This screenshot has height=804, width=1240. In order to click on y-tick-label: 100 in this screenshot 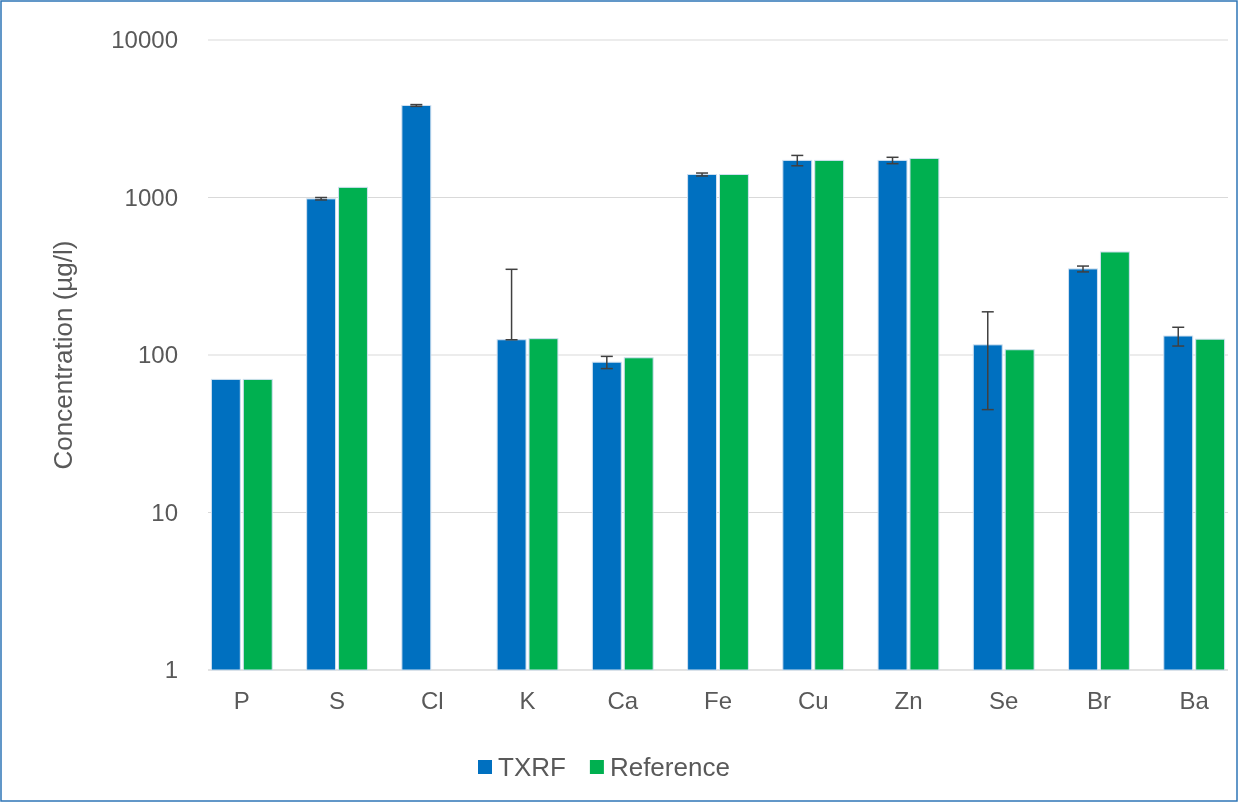, I will do `click(157, 355)`.